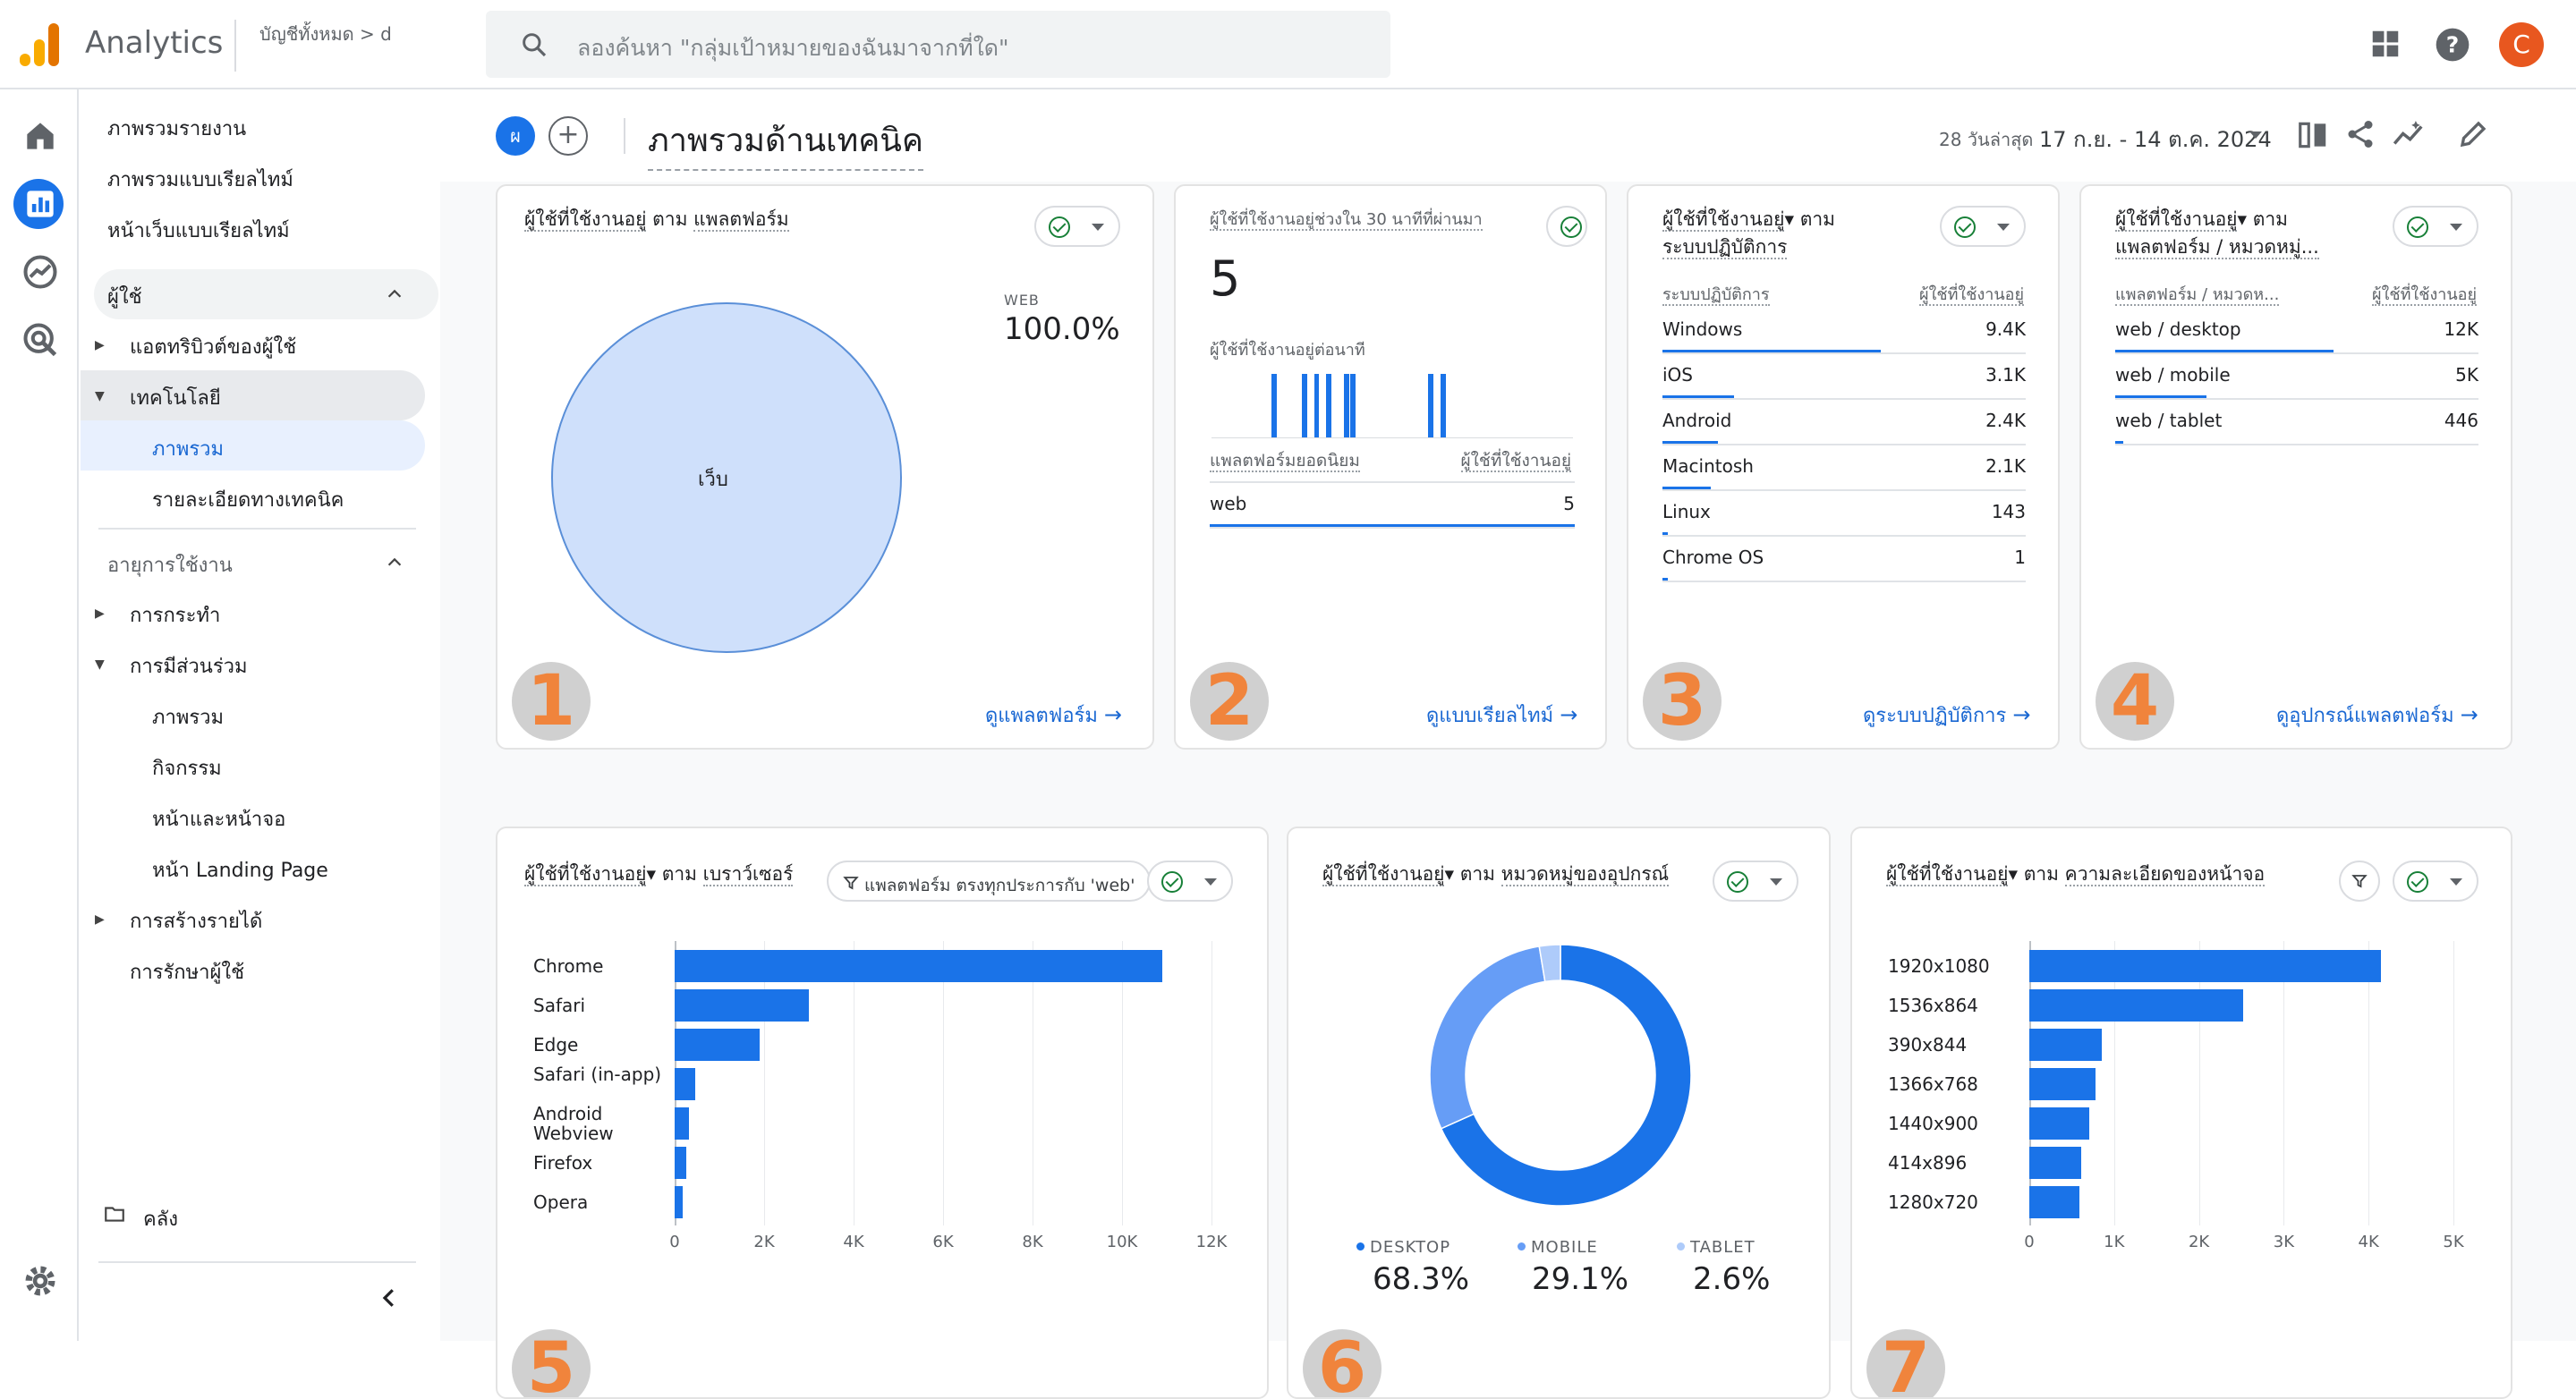  I want to click on legend-tablet: TABLET, so click(1716, 1247).